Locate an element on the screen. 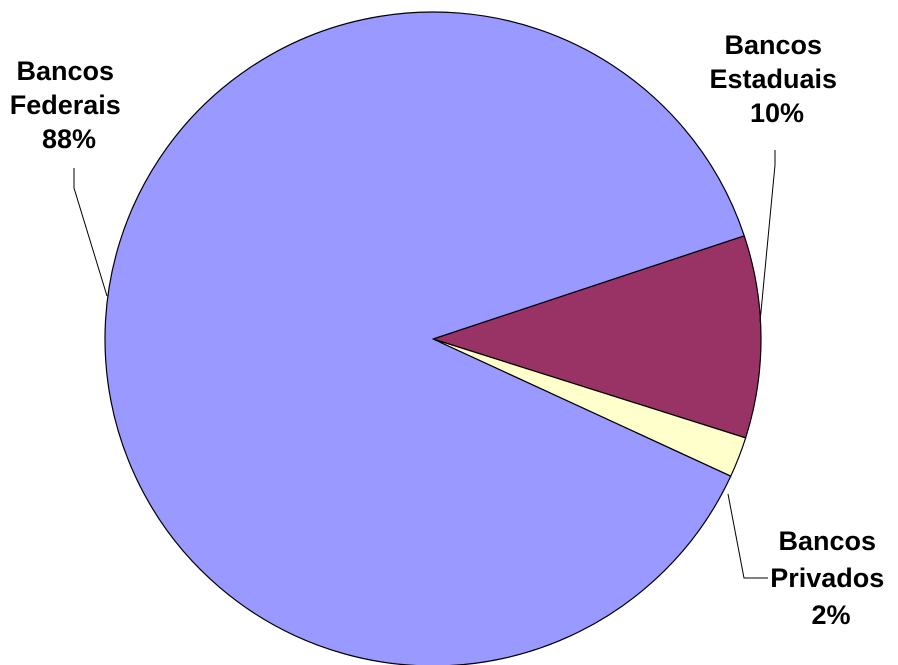 The width and height of the screenshot is (898, 665). label-federais-line-1: Bancos is located at coordinates (65, 71).